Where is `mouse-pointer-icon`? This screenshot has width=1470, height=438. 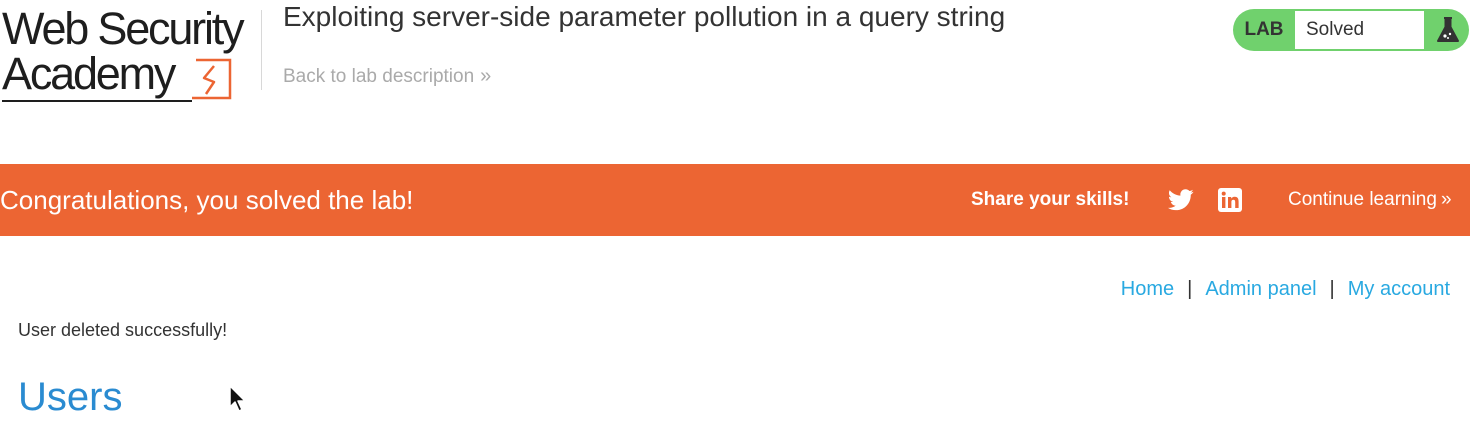 mouse-pointer-icon is located at coordinates (237, 398).